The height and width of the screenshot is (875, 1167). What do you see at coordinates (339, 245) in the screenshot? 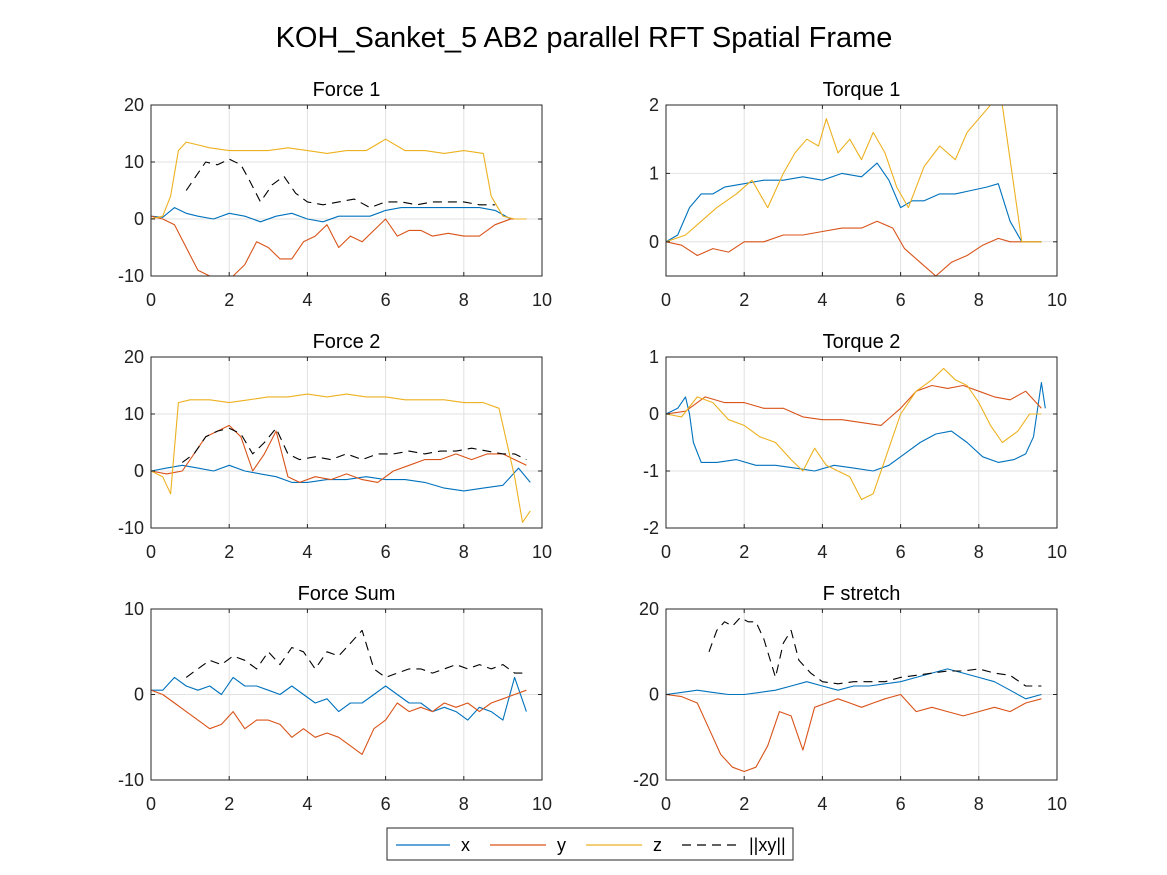
I see `force-1-series-y` at bounding box center [339, 245].